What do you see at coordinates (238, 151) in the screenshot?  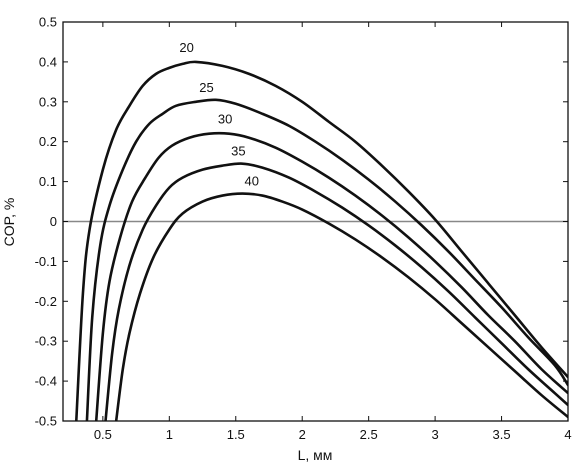 I see `curve-label-35: 35` at bounding box center [238, 151].